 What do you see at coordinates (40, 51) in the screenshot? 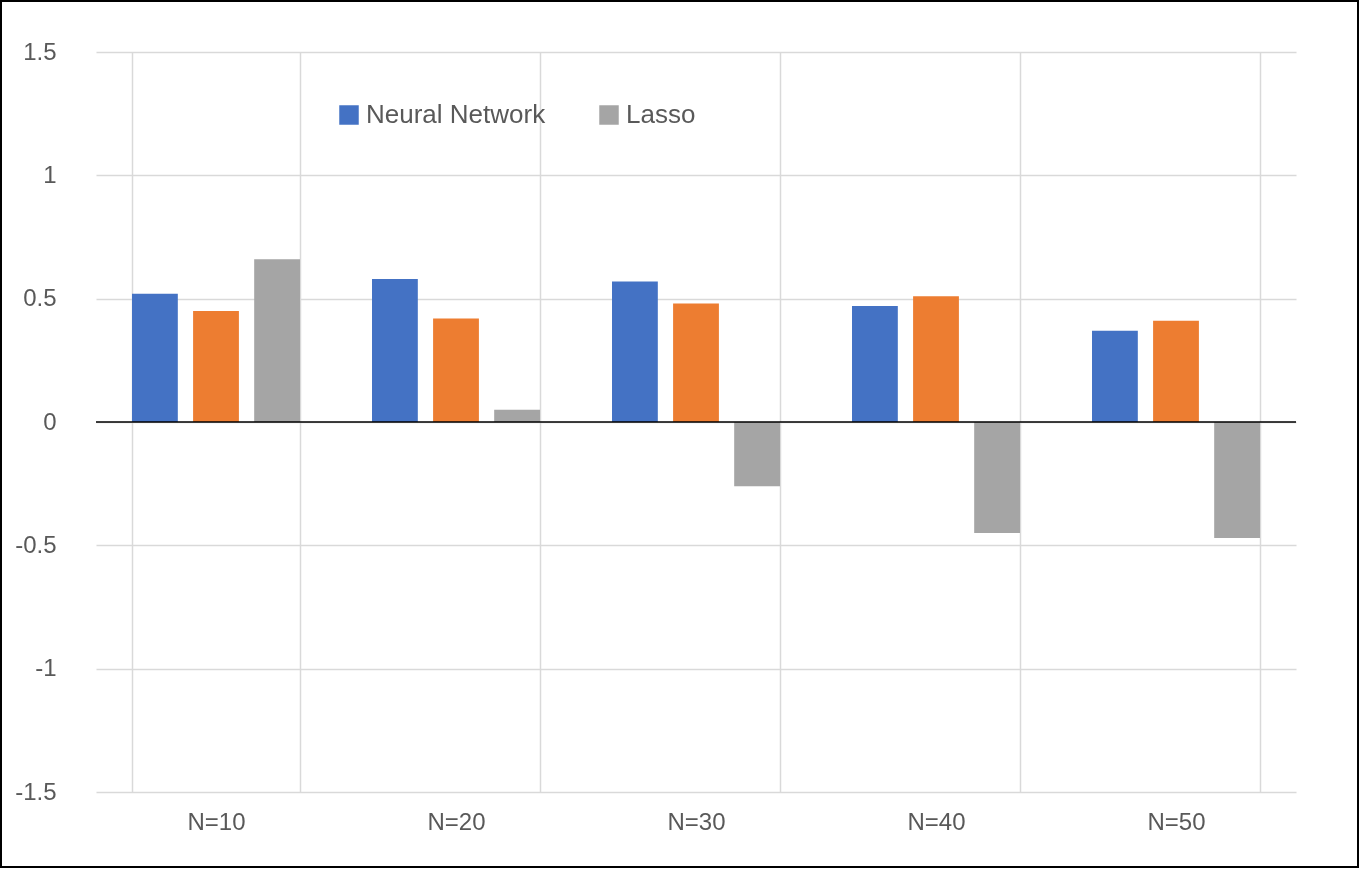
I see `y-tick-label: 1.5` at bounding box center [40, 51].